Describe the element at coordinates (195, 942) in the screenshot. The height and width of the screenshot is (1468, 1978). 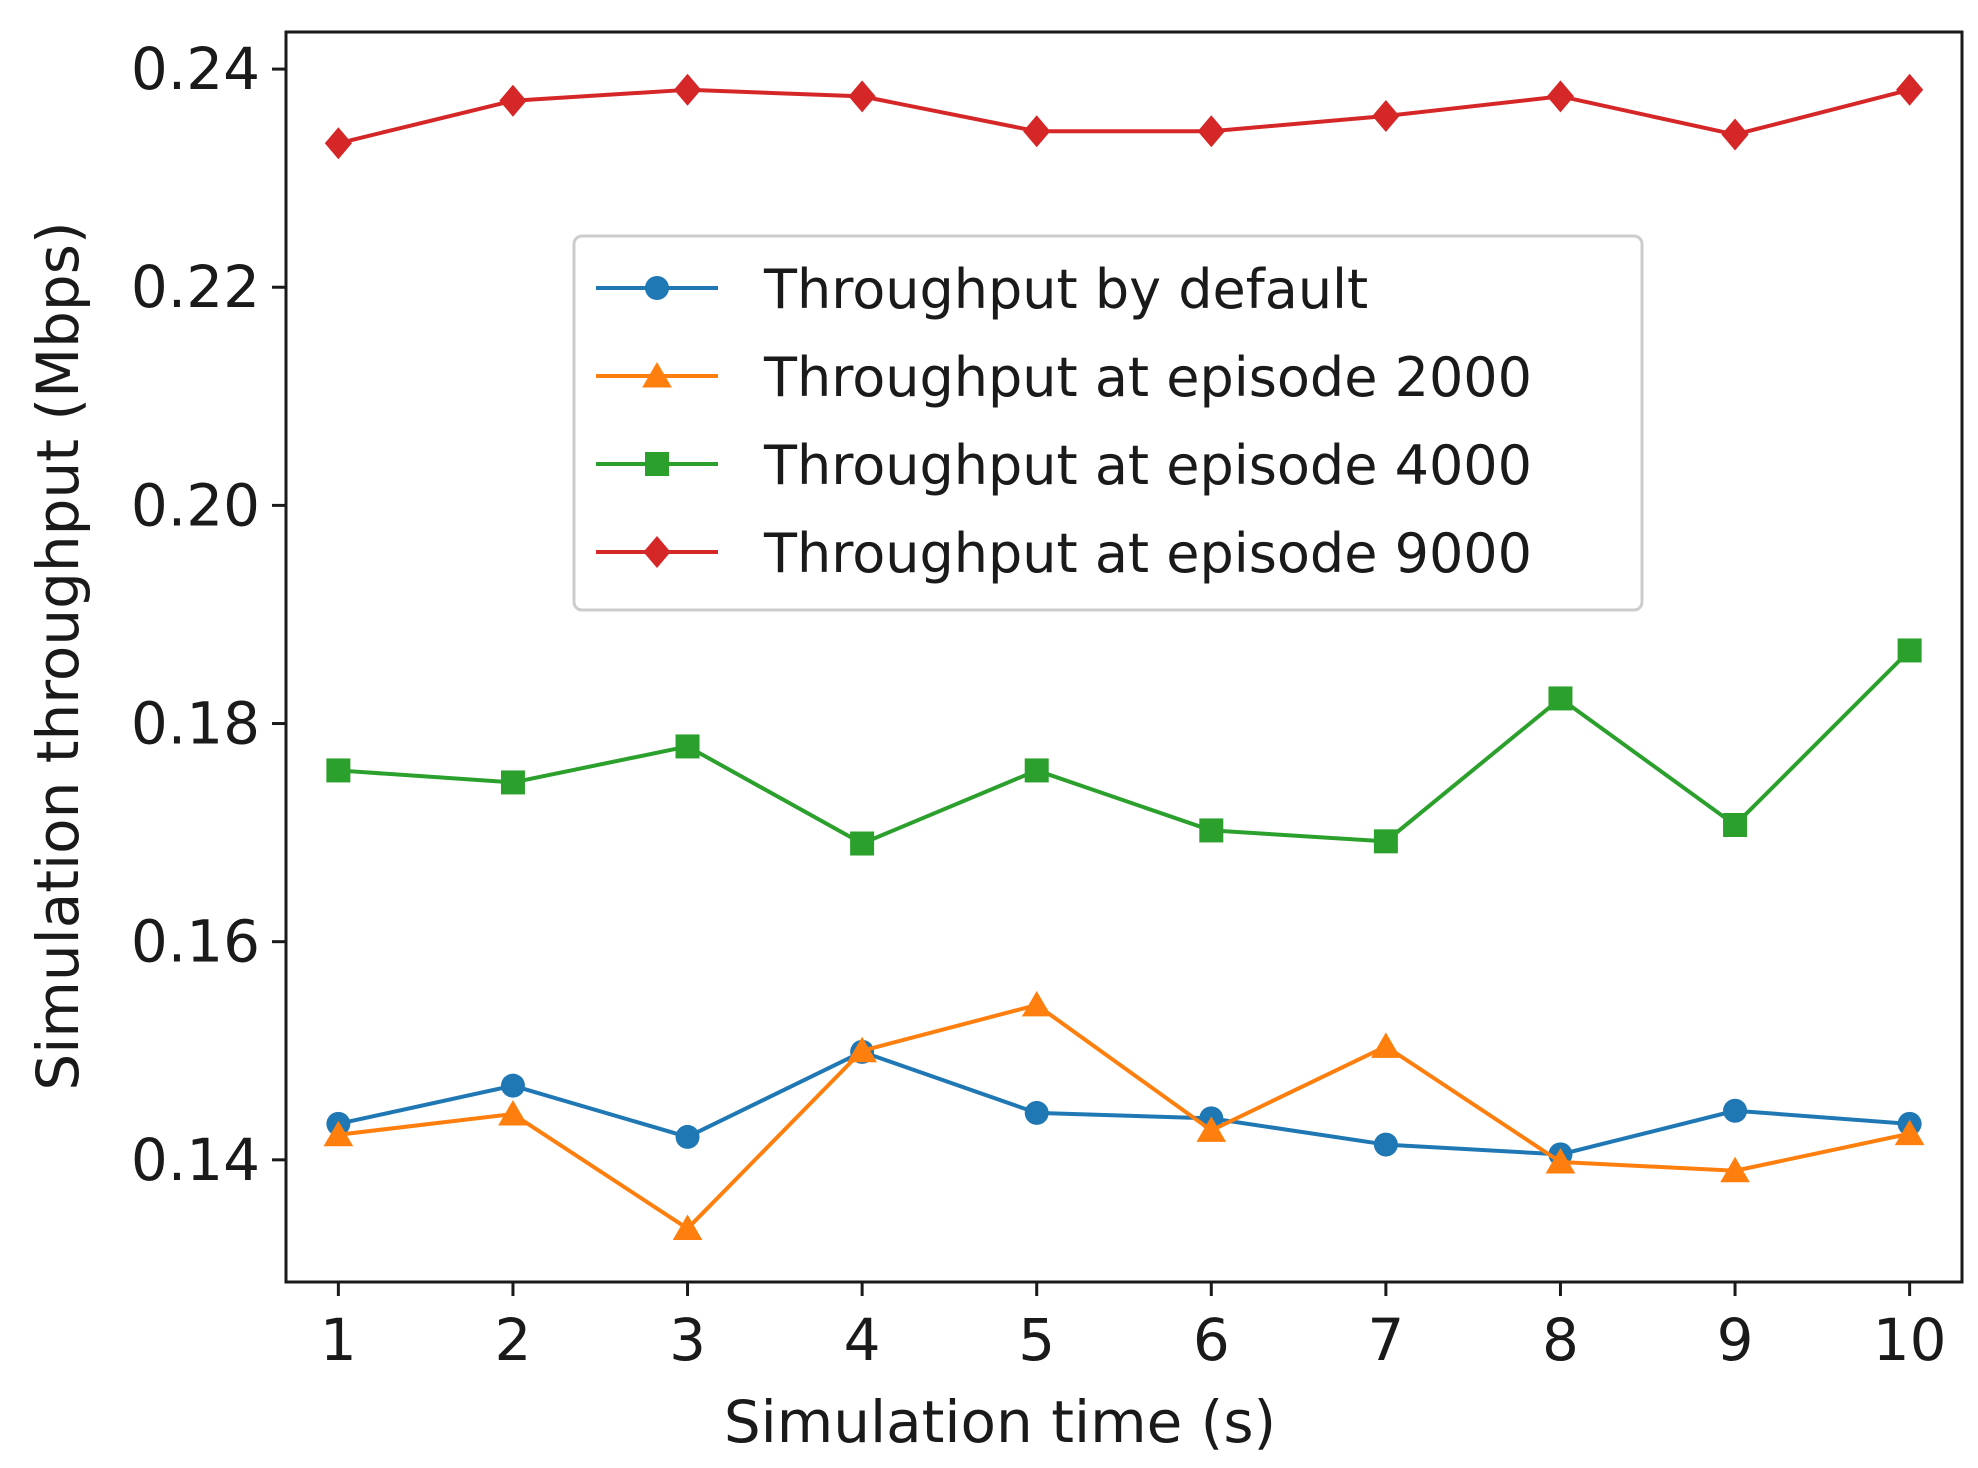
I see `y-tick-label: 0.16` at that location.